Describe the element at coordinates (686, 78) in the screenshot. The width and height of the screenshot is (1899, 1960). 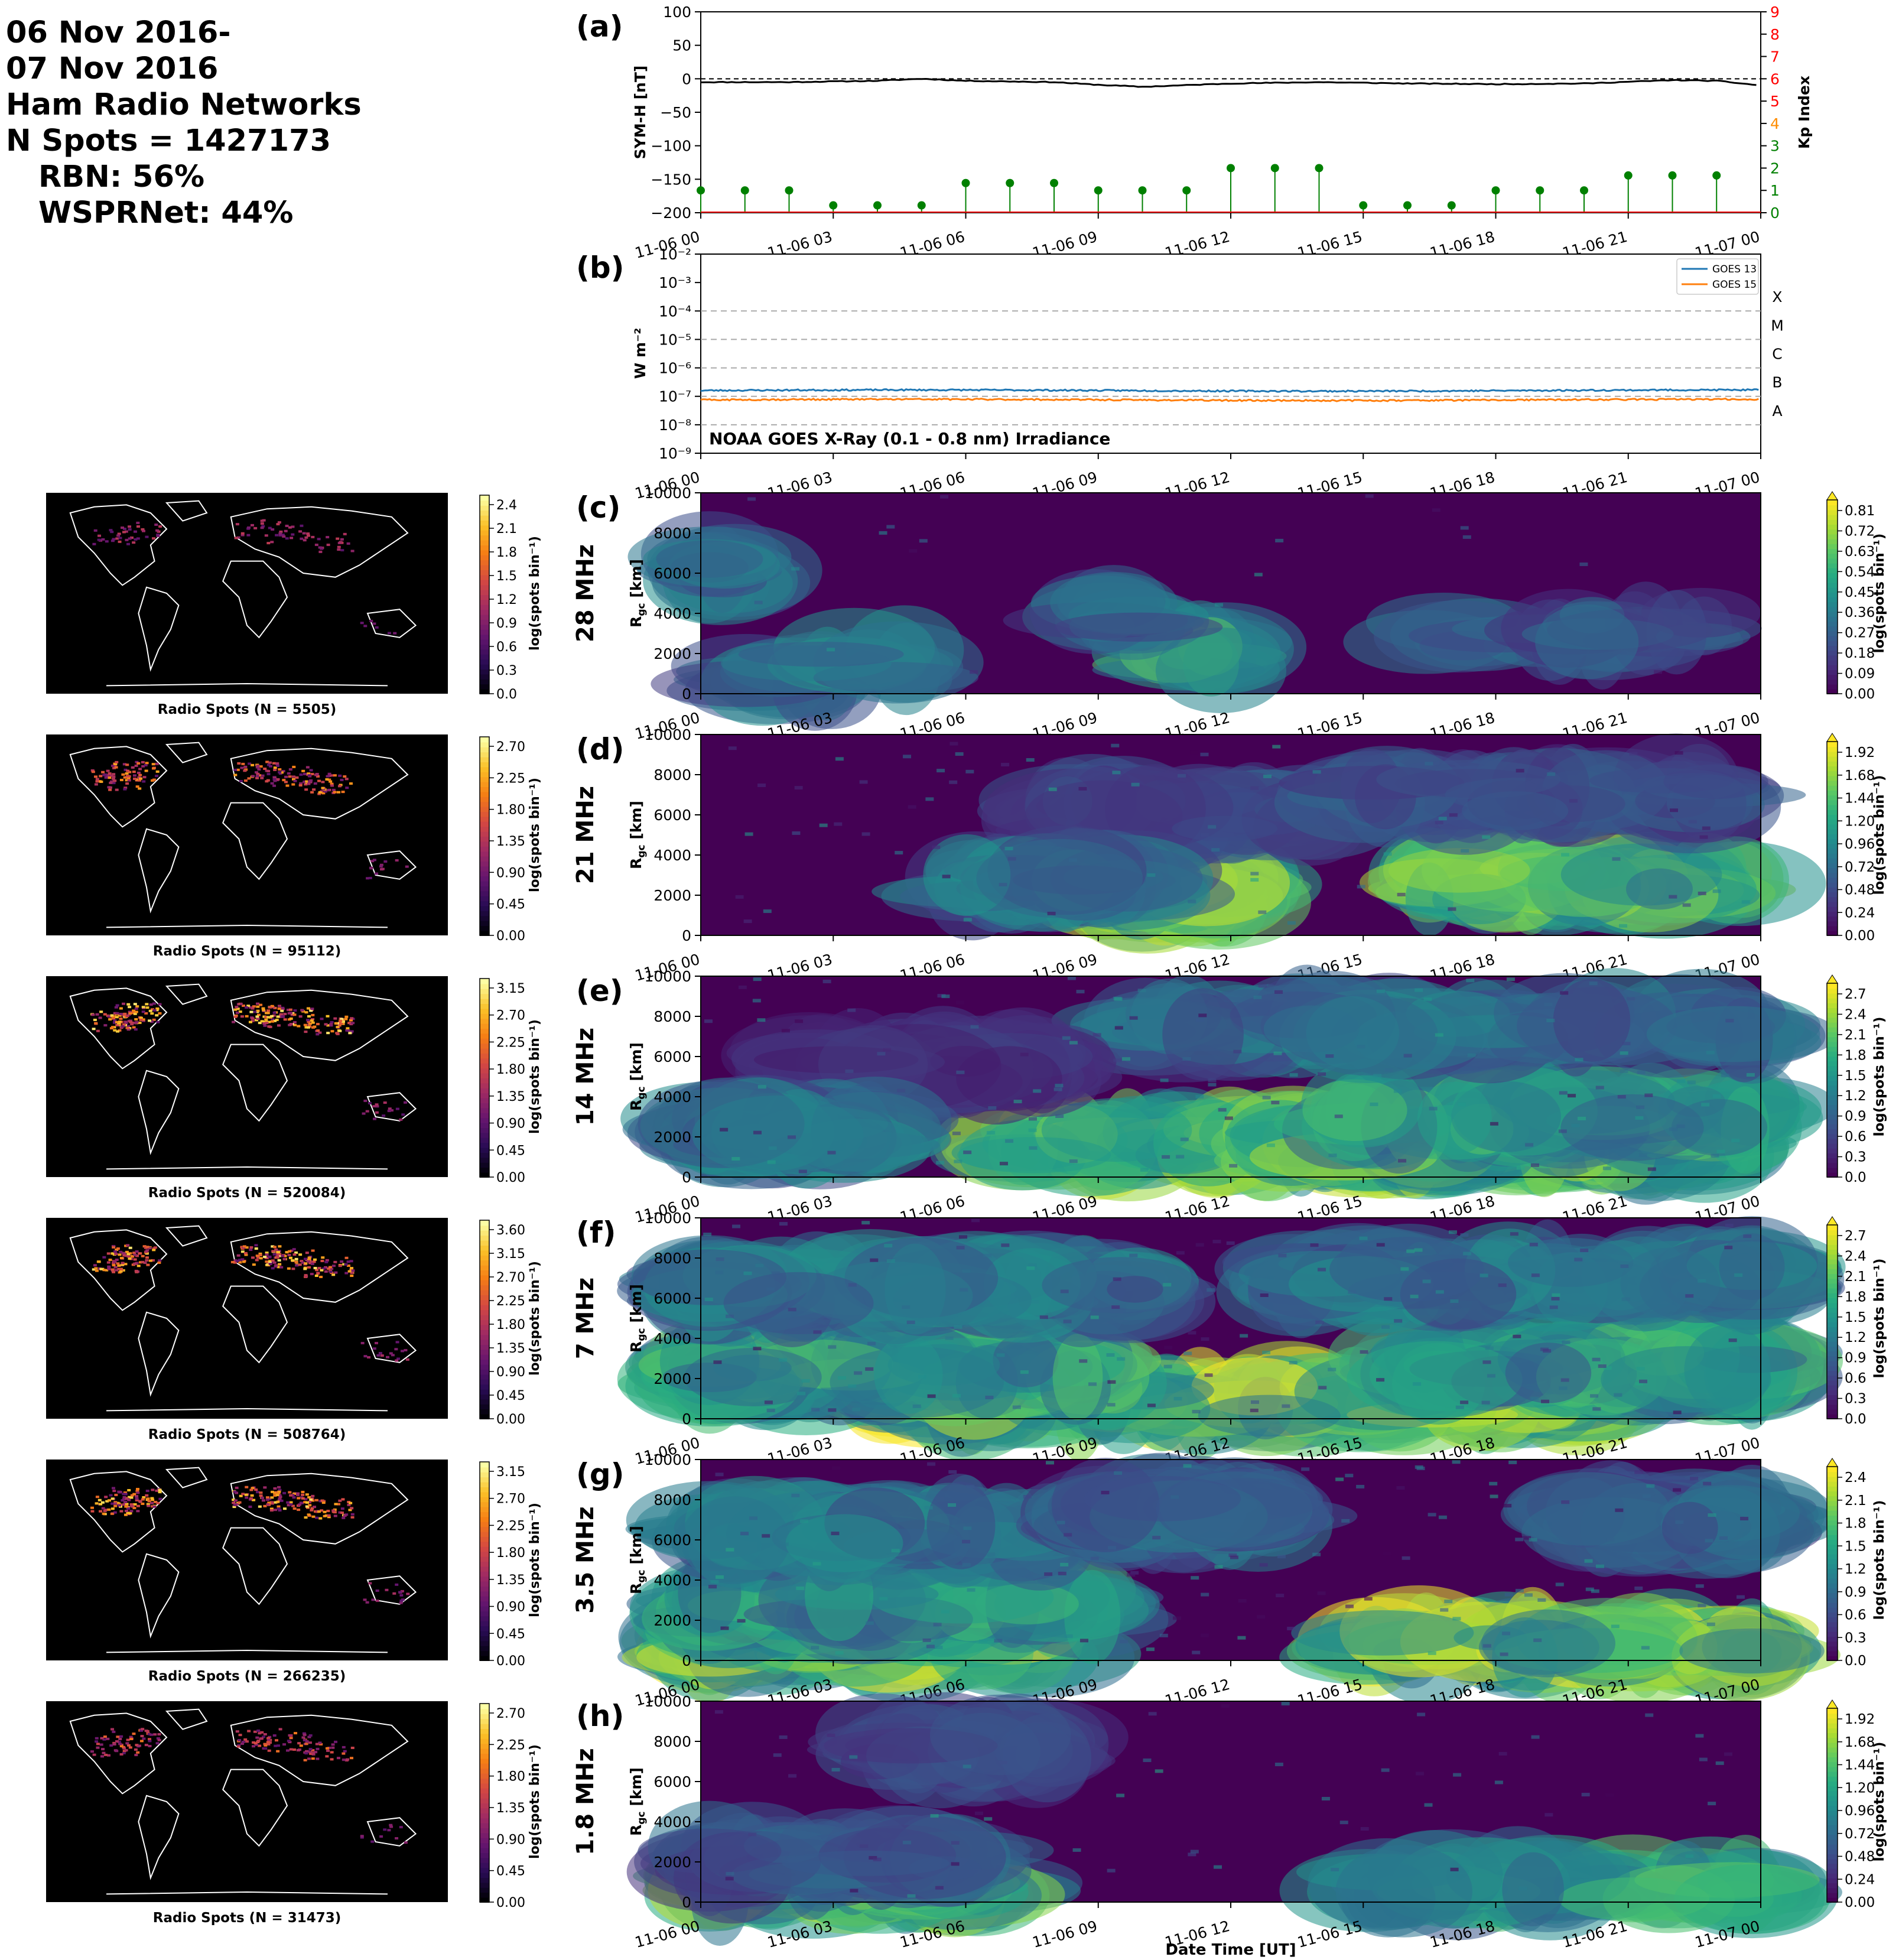
I see `panel-a-ytick-label: 0` at that location.